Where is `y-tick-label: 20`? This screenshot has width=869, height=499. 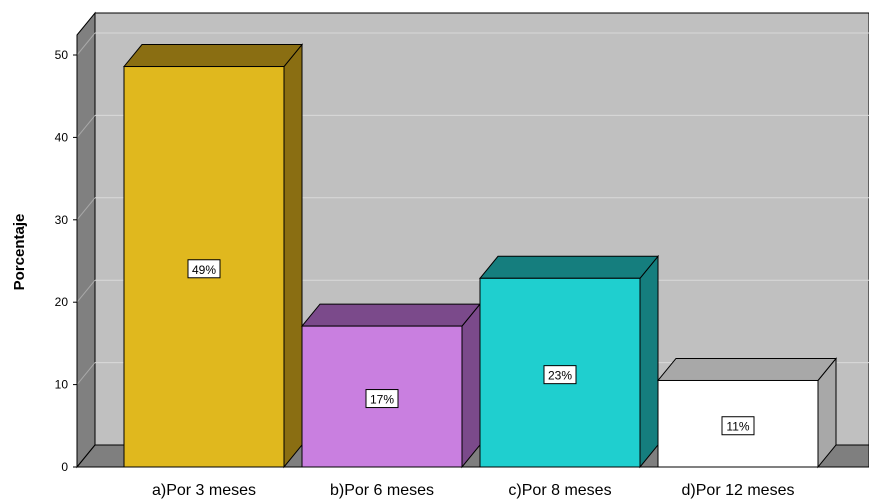
y-tick-label: 20 is located at coordinates (62, 302).